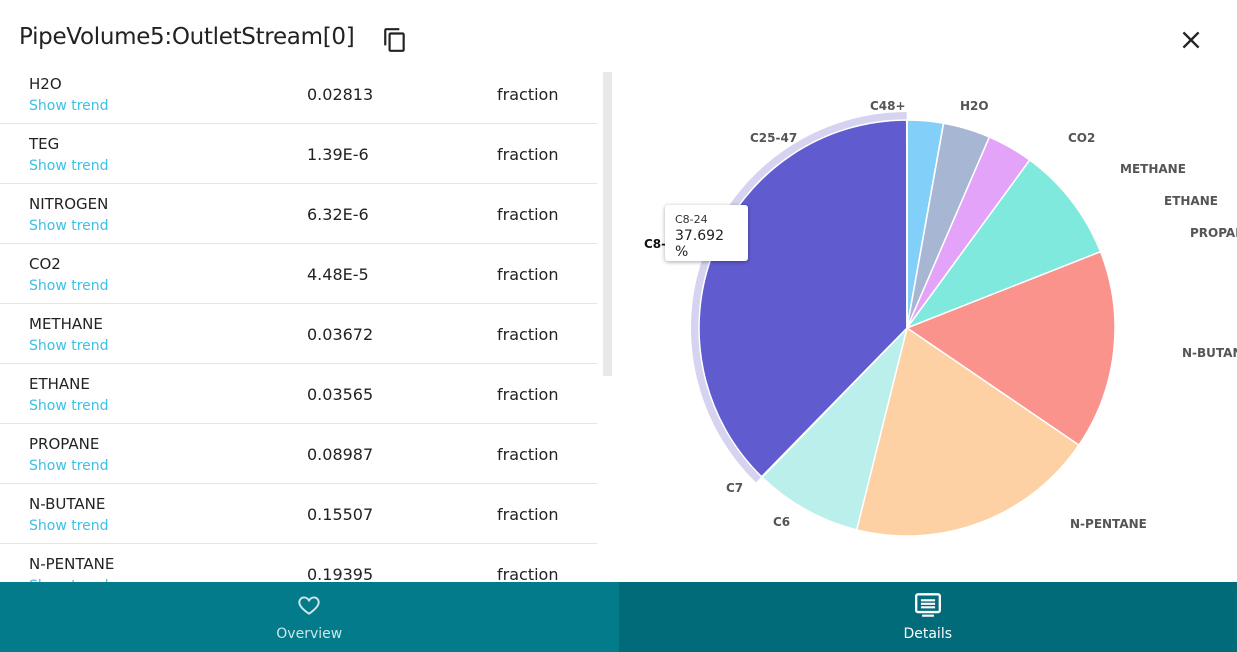 This screenshot has width=1237, height=652. Describe the element at coordinates (1213, 233) in the screenshot. I see `slice-label: PROPANE` at that location.